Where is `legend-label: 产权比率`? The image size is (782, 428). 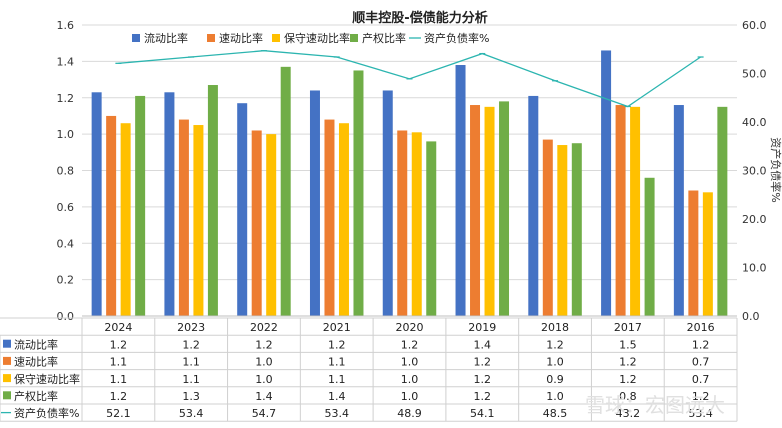
legend-label: 产权比率 is located at coordinates (384, 38).